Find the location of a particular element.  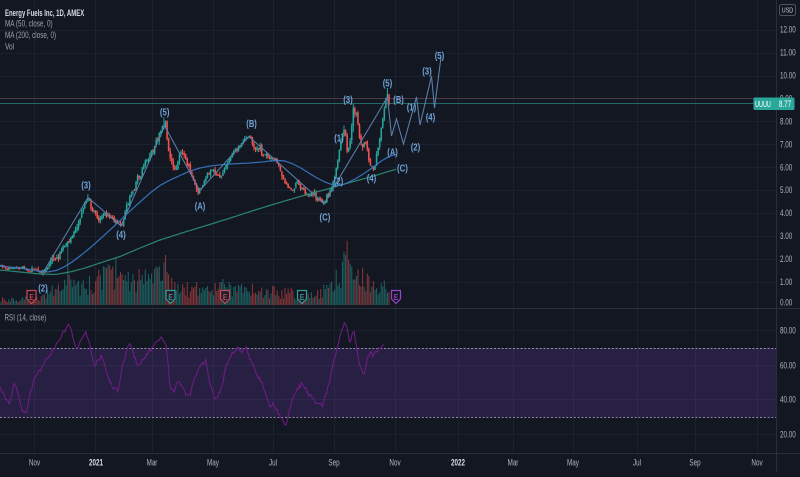

svg-text: 7.00 is located at coordinates (786, 144).